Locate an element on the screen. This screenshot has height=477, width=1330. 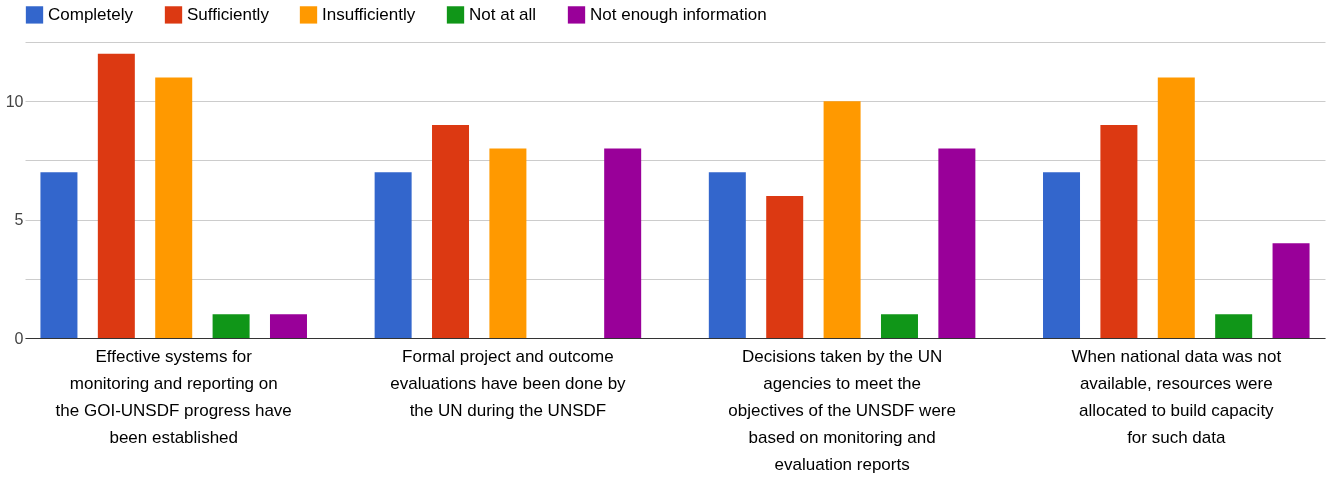
legend-label: Not enough information is located at coordinates (678, 14).